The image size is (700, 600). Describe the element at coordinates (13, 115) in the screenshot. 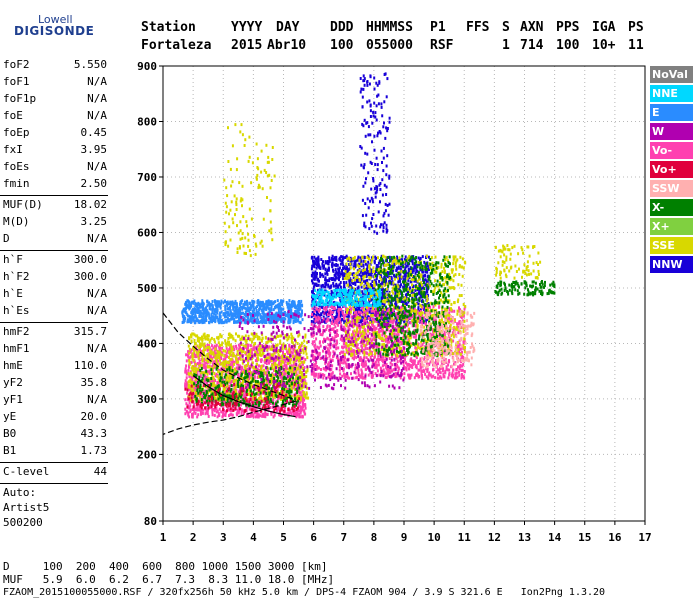

I see `param-key: foE` at that location.